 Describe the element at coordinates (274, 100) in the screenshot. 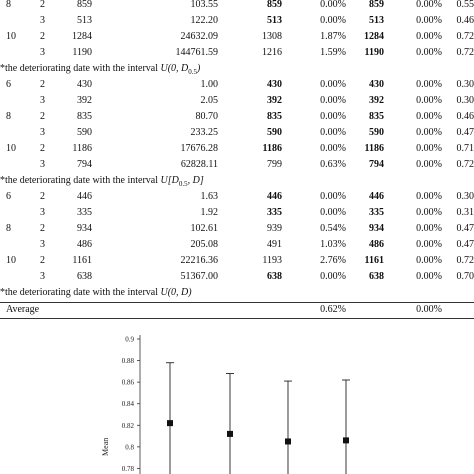

I see `cell-c5: 392` at that location.